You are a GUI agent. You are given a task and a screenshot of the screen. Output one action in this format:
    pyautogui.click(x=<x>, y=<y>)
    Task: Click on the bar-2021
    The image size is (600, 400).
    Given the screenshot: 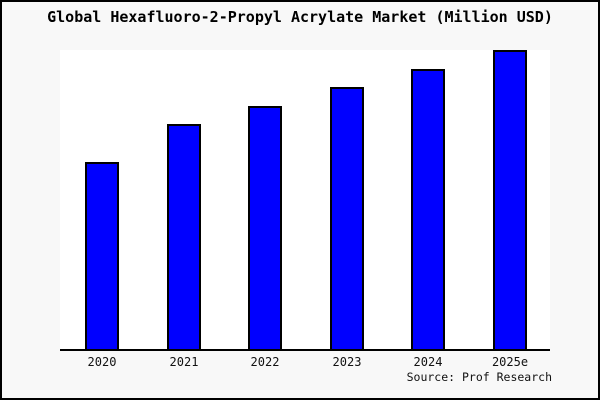 What is the action you would take?
    pyautogui.click(x=184, y=236)
    